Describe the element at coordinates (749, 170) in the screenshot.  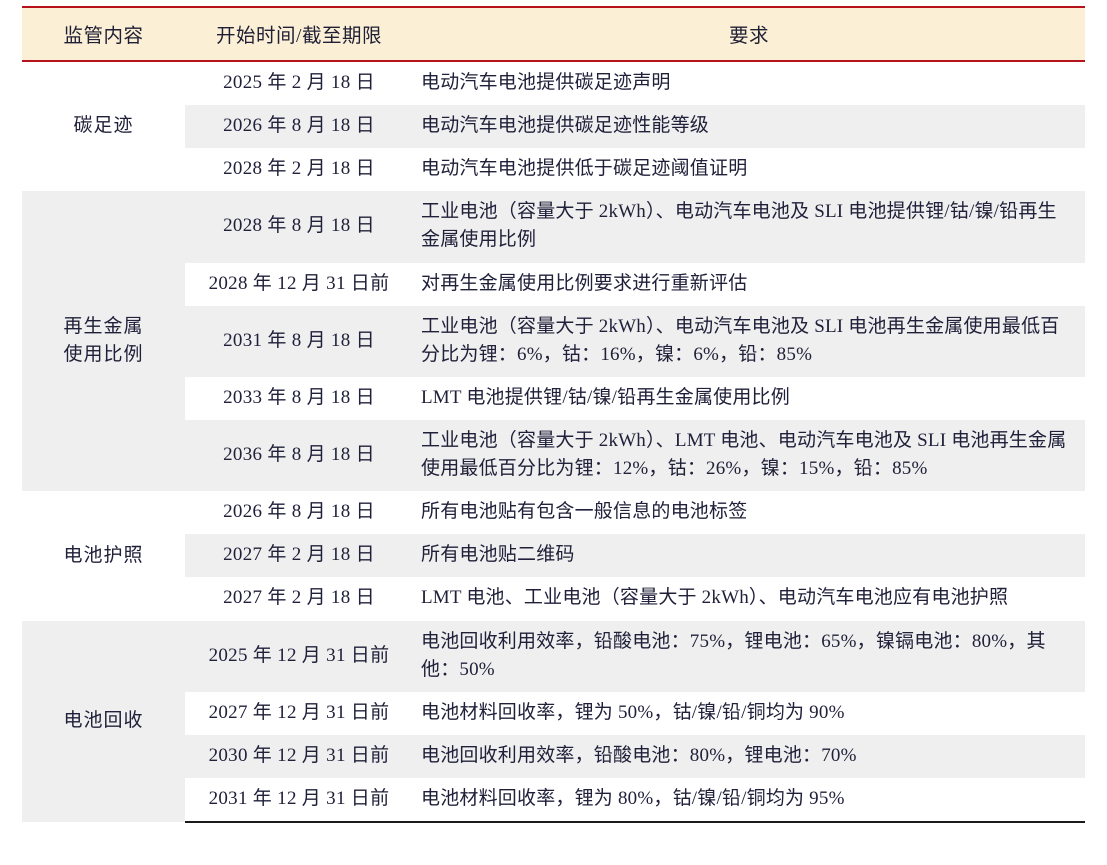
I see `requirement-cell: 电动汽车电池提供低于碳足迹阈值证明` at that location.